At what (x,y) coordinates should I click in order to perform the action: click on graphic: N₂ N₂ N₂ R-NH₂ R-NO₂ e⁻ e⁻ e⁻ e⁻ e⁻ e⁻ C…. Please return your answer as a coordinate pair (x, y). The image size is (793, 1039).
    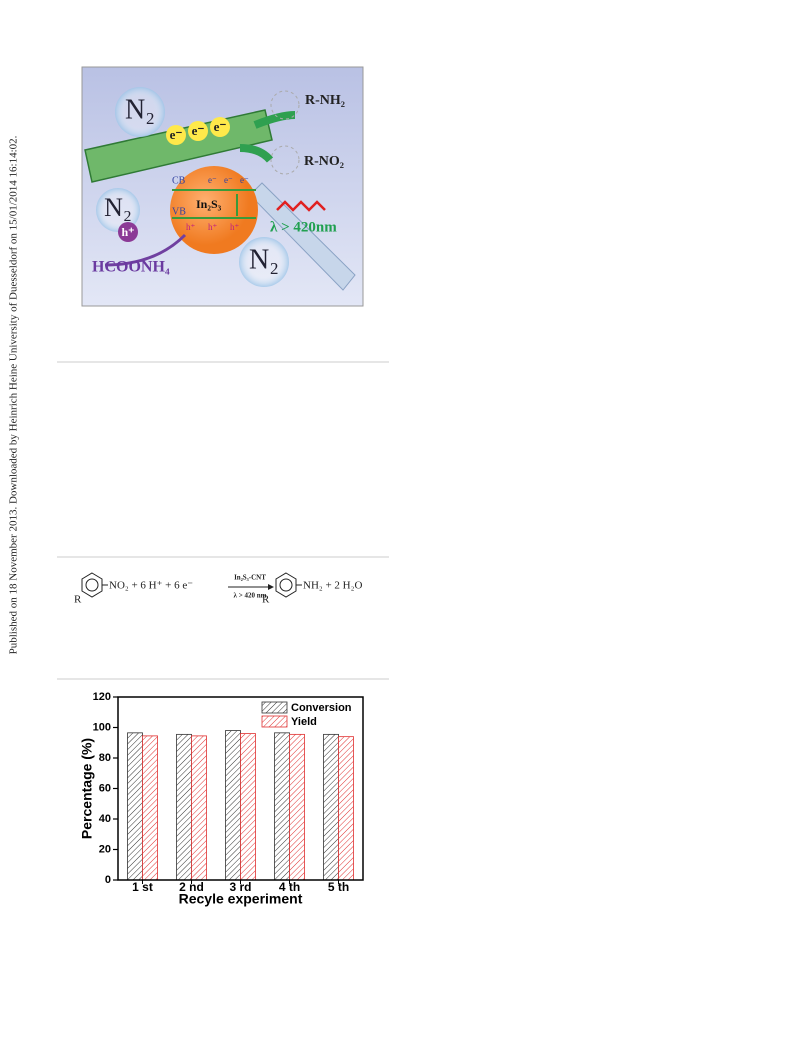
    Looking at the image, I should click on (222, 186).